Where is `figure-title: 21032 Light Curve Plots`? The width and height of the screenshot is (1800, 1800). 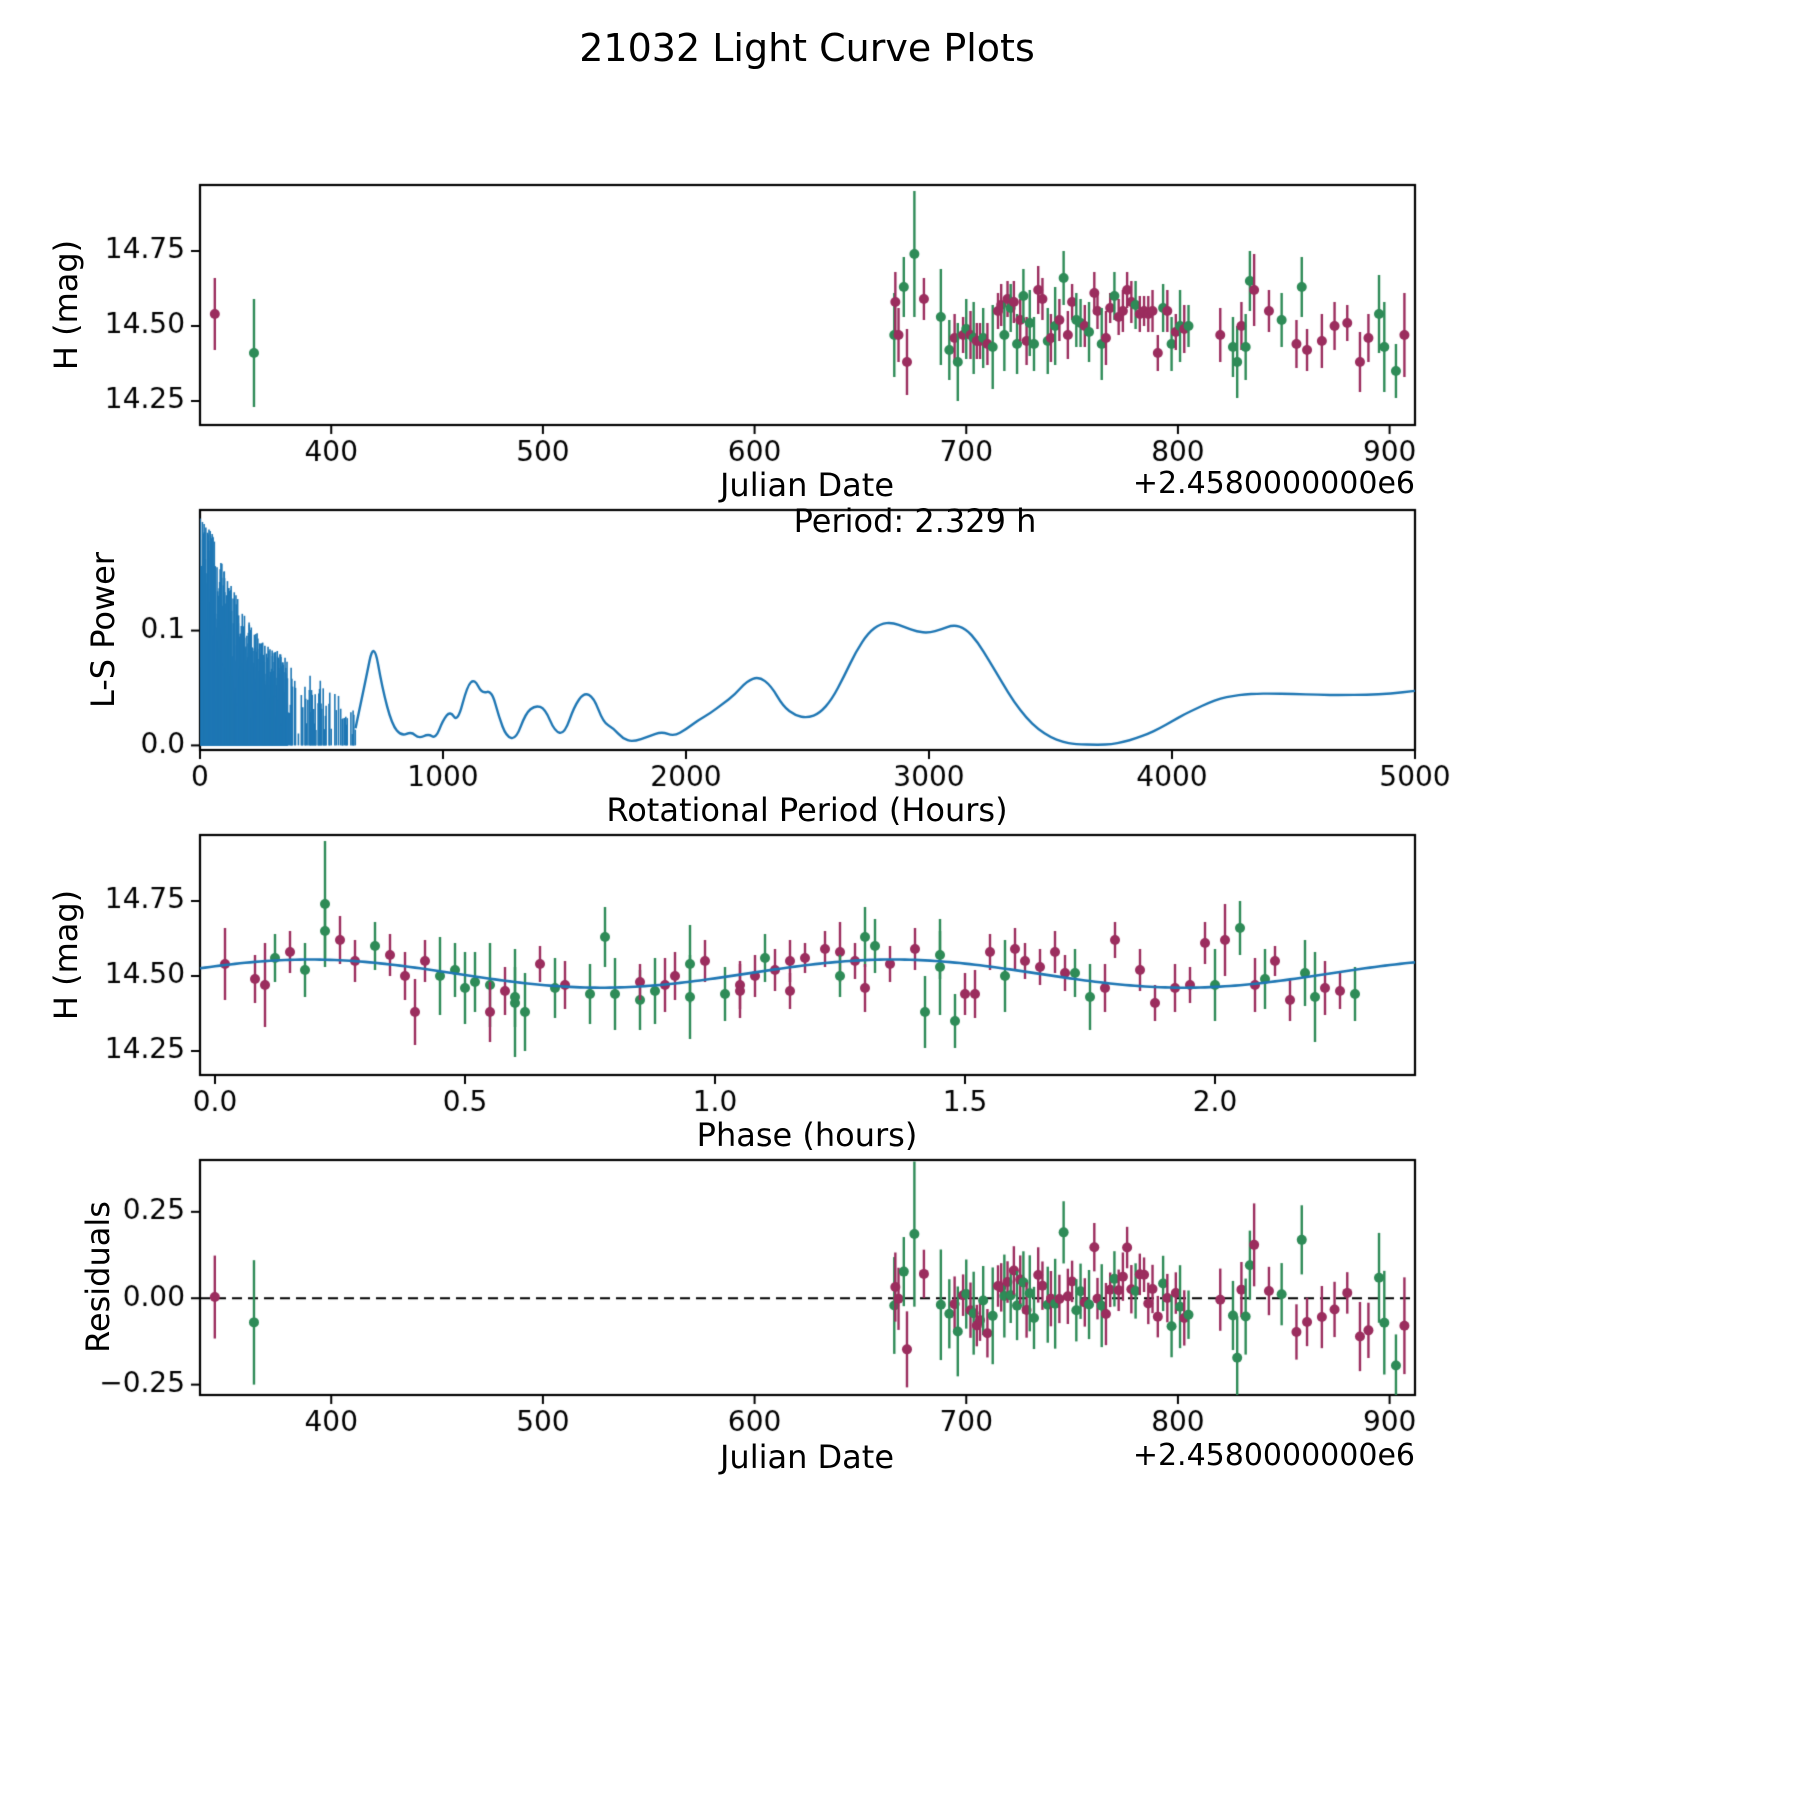 figure-title: 21032 Light Curve Plots is located at coordinates (807, 48).